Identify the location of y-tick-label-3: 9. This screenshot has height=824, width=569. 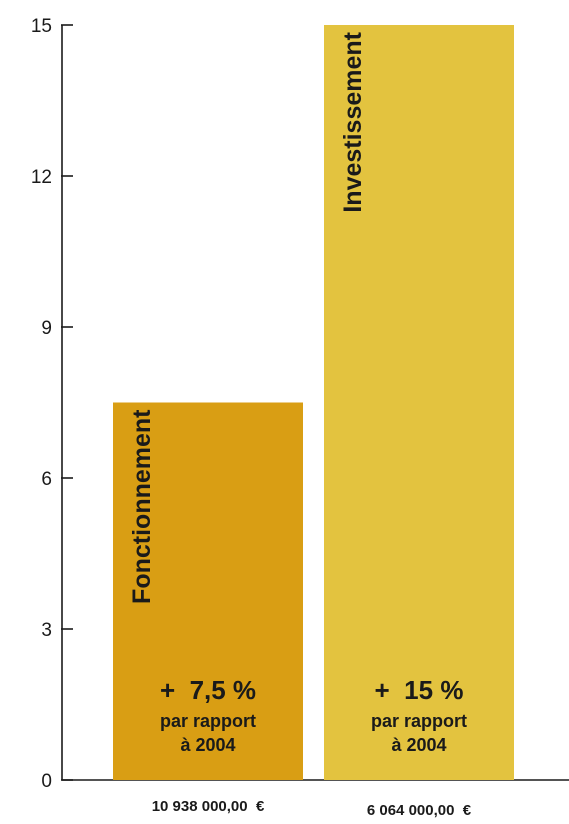
(46, 328).